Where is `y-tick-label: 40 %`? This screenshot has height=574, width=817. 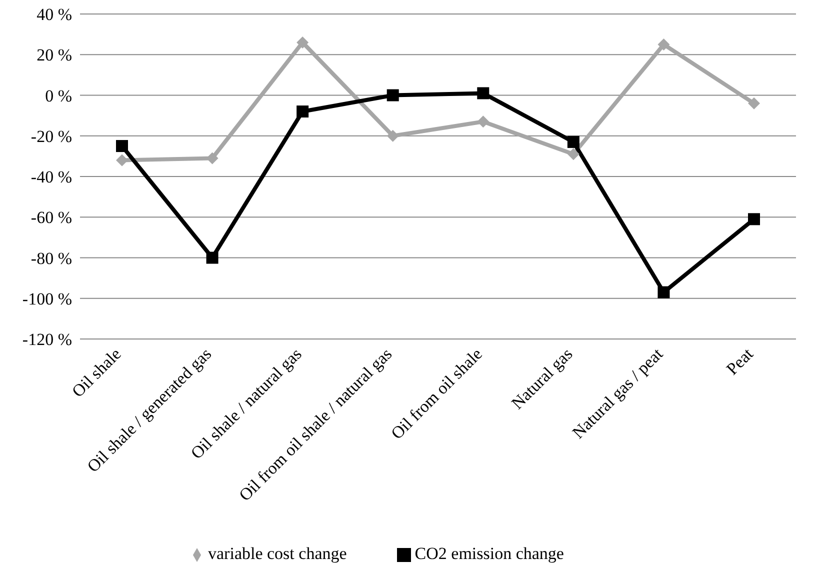 y-tick-label: 40 % is located at coordinates (54, 14).